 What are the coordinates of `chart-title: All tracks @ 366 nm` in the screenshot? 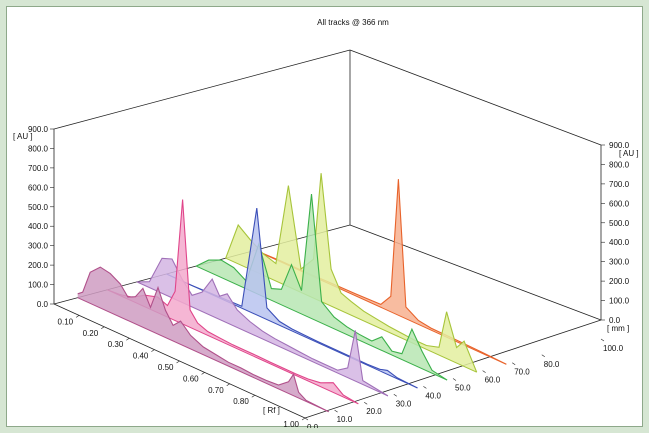 It's located at (353, 22).